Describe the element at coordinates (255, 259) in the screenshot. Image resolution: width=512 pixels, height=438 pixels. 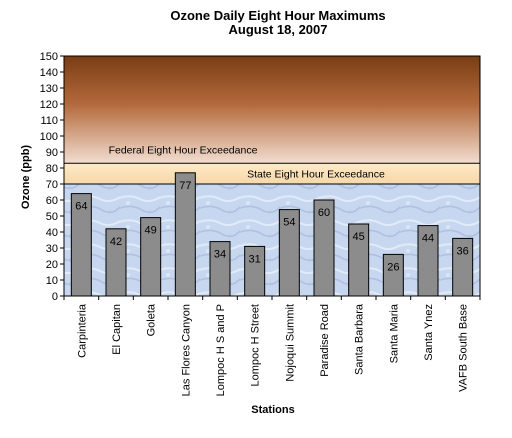
I see `data-label-5: 31` at that location.